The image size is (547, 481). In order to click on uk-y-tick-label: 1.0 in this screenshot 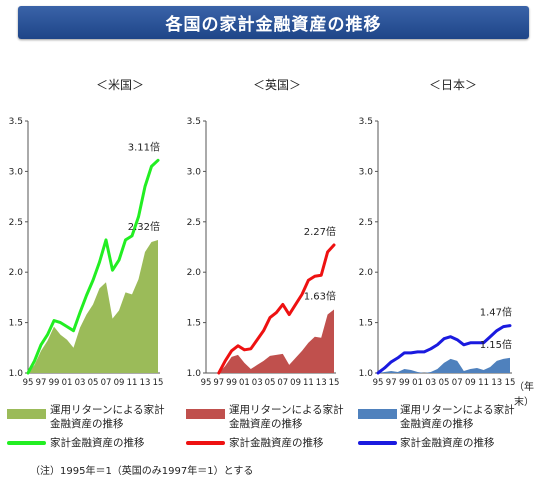, I will do `click(194, 374)`.